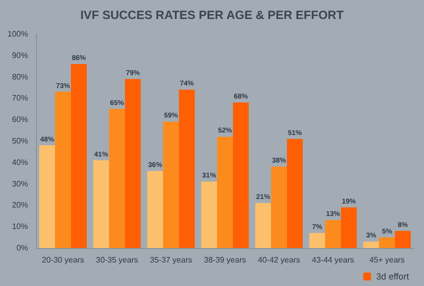 The image size is (424, 286). What do you see at coordinates (20, 183) in the screenshot?
I see `y-tick-label: 30%` at bounding box center [20, 183].